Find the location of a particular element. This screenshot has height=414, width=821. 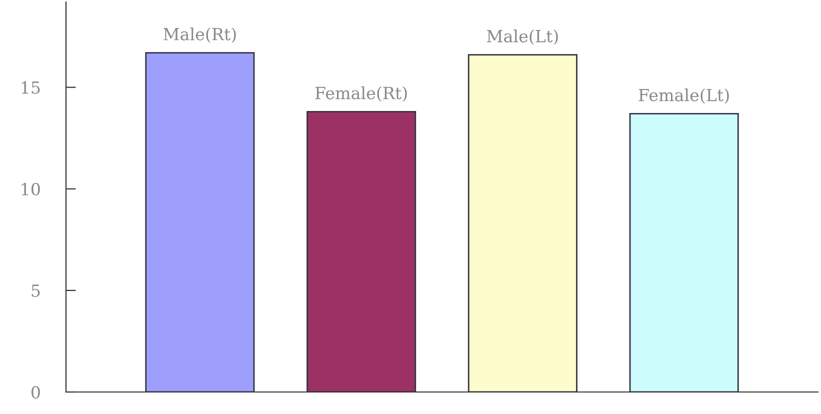

x-tick-label: Male(Rt) is located at coordinates (200, 35).